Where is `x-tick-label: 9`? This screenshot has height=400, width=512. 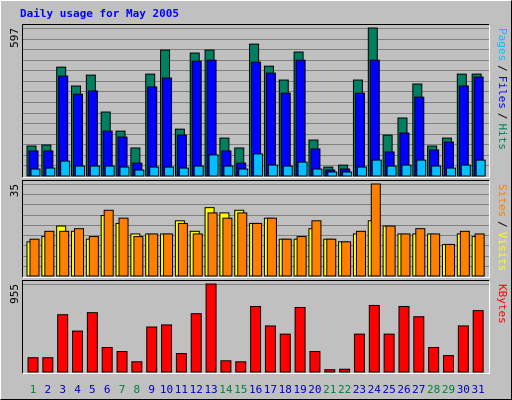 x-tick-label: 9 is located at coordinates (151, 389).